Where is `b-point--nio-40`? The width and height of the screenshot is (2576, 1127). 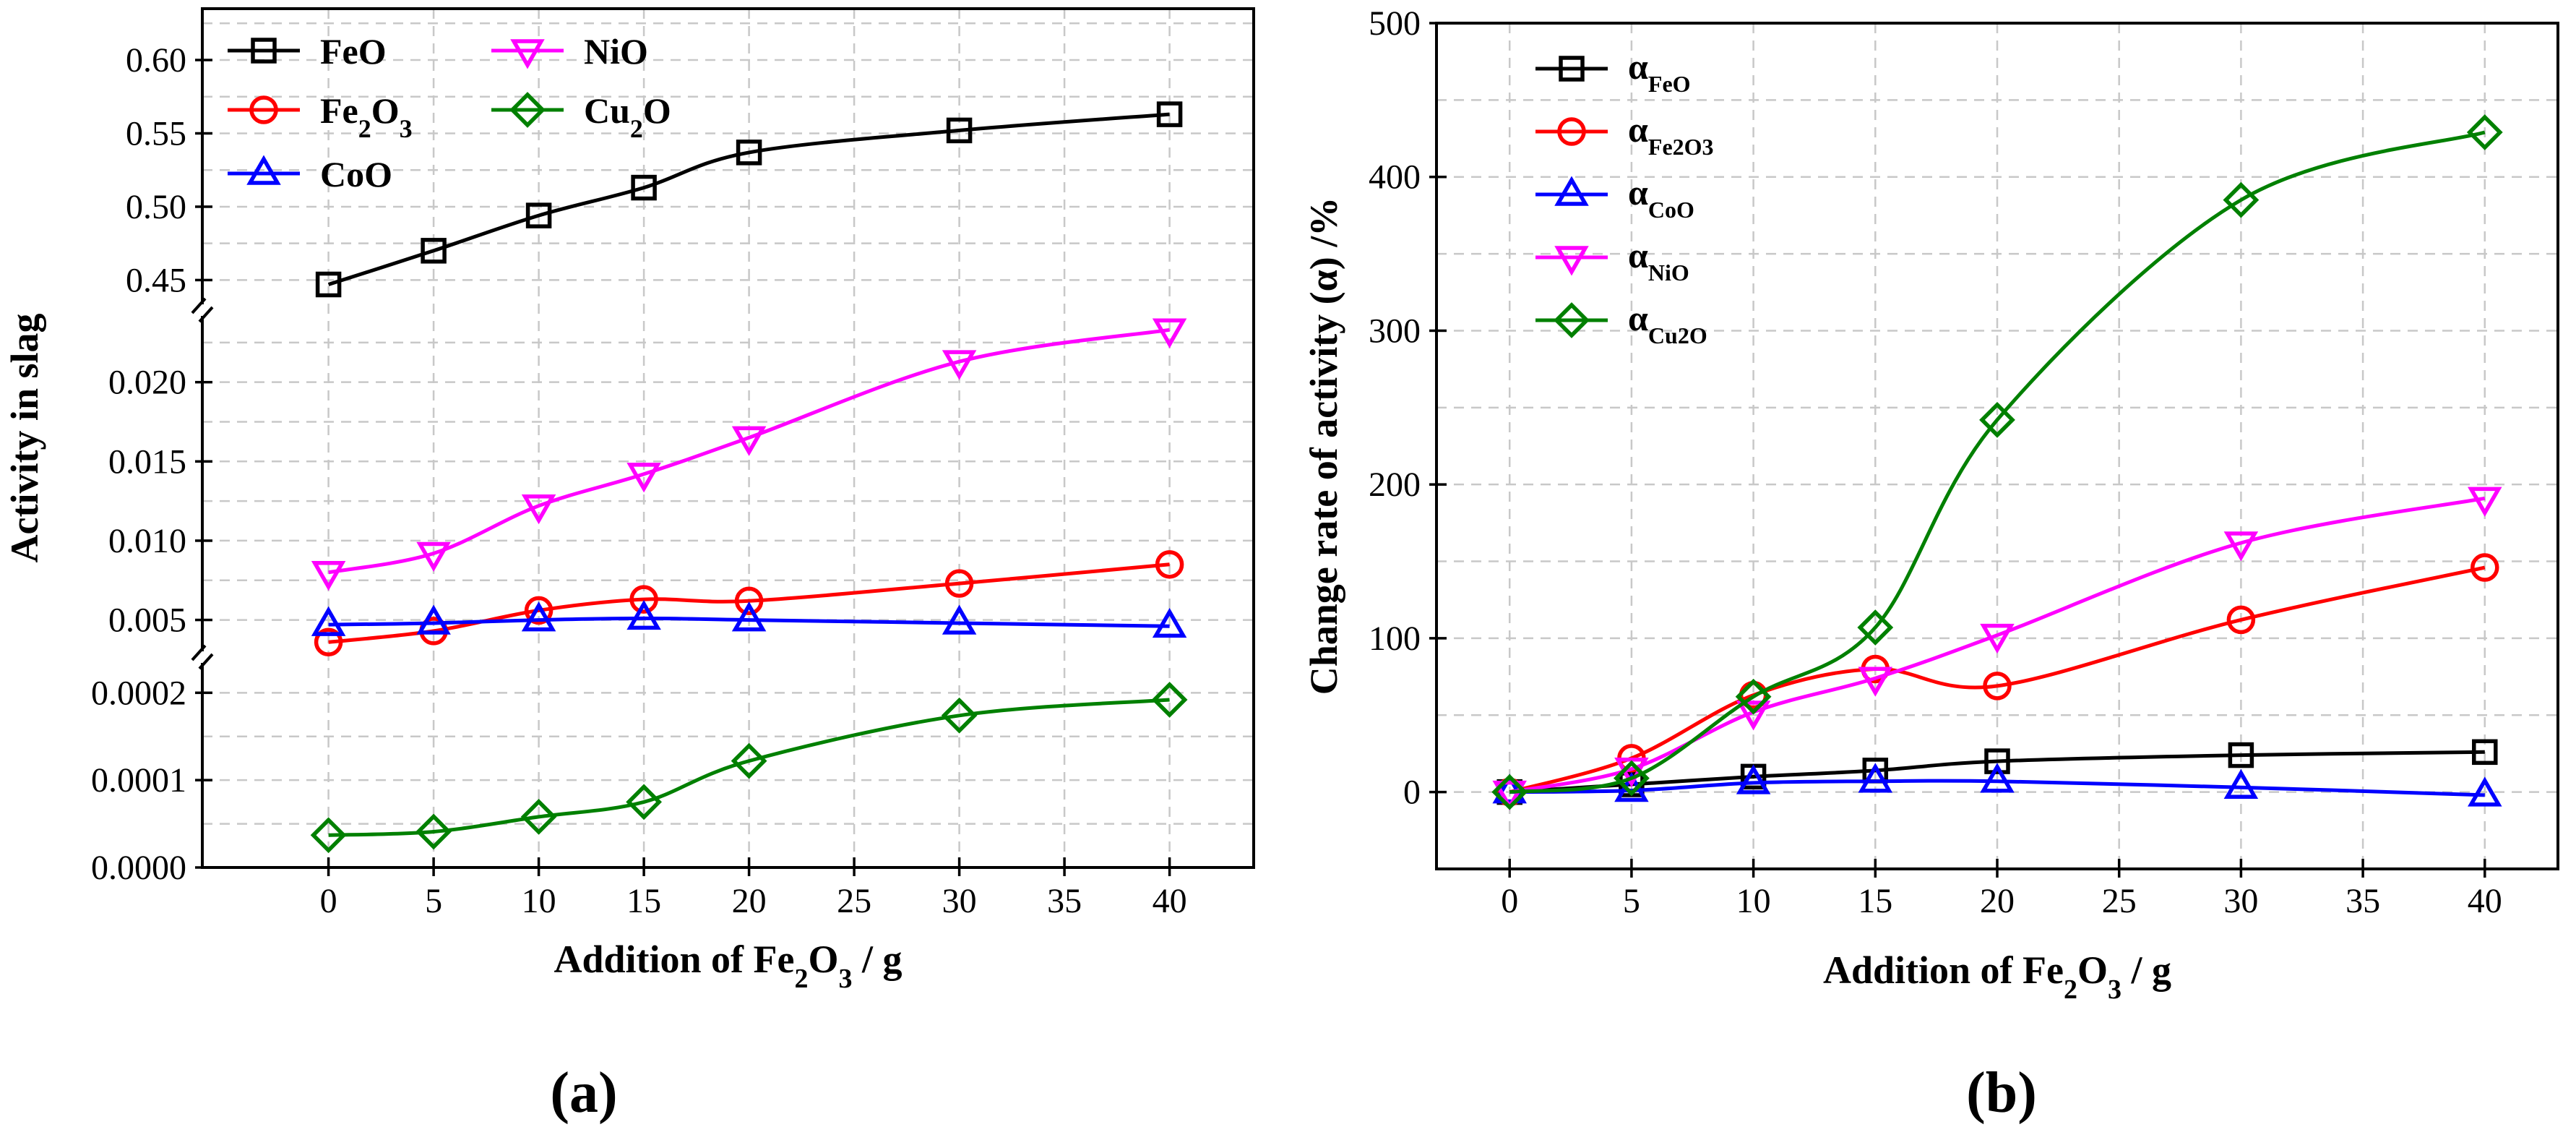 b-point--nio-40 is located at coordinates (2485, 502).